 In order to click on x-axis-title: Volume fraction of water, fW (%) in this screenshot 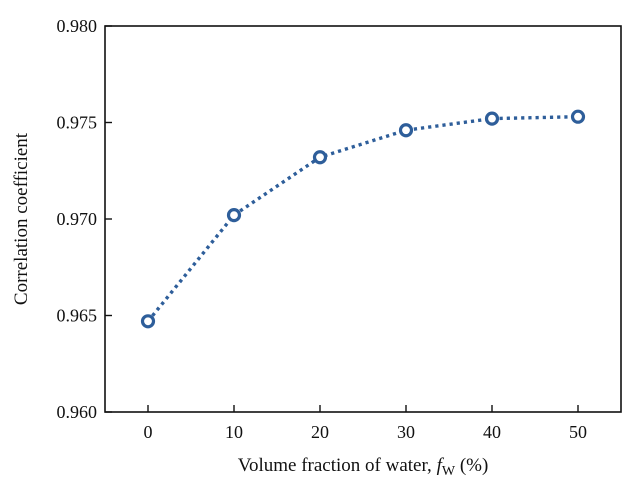, I will do `click(363, 467)`.